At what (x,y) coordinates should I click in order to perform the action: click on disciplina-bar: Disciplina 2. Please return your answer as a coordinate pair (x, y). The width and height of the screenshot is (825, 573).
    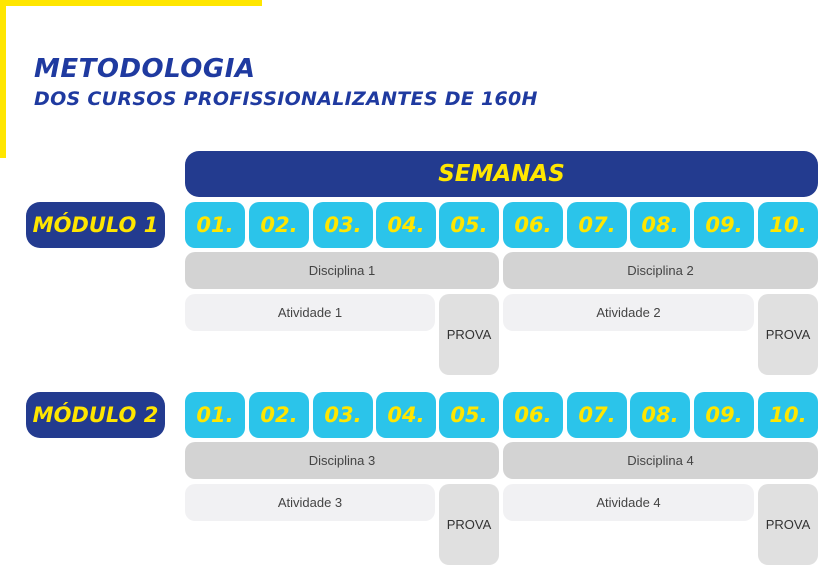
    Looking at the image, I should click on (660, 270).